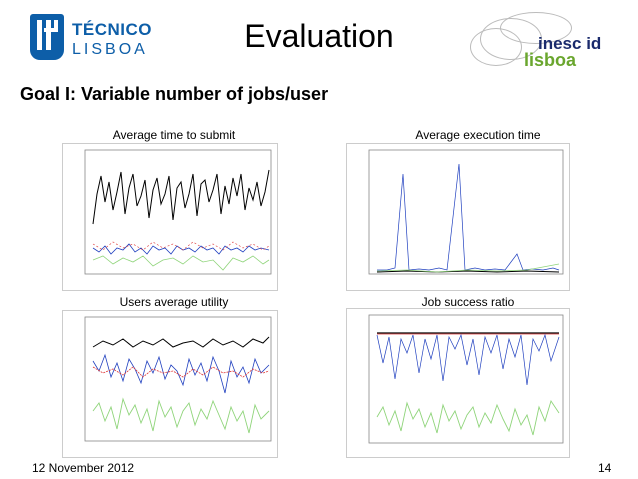 Image resolution: width=638 pixels, height=479 pixels. What do you see at coordinates (605, 468) in the screenshot?
I see `slide-number: 14` at bounding box center [605, 468].